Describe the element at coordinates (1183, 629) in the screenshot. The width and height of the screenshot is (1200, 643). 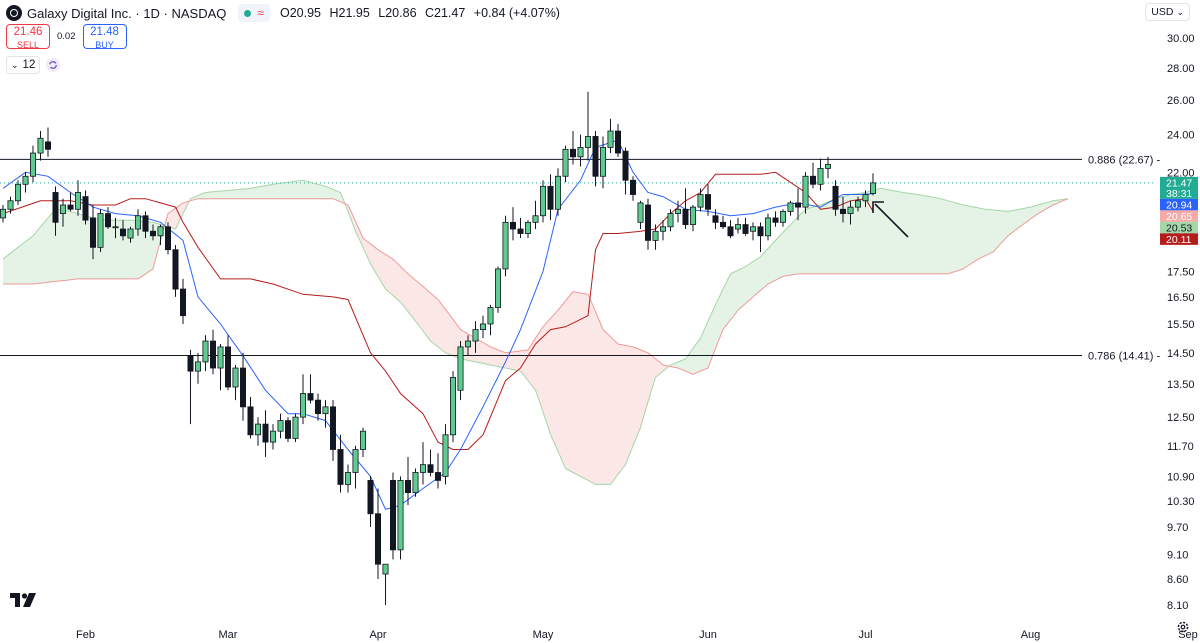
I see `gear-icon` at that location.